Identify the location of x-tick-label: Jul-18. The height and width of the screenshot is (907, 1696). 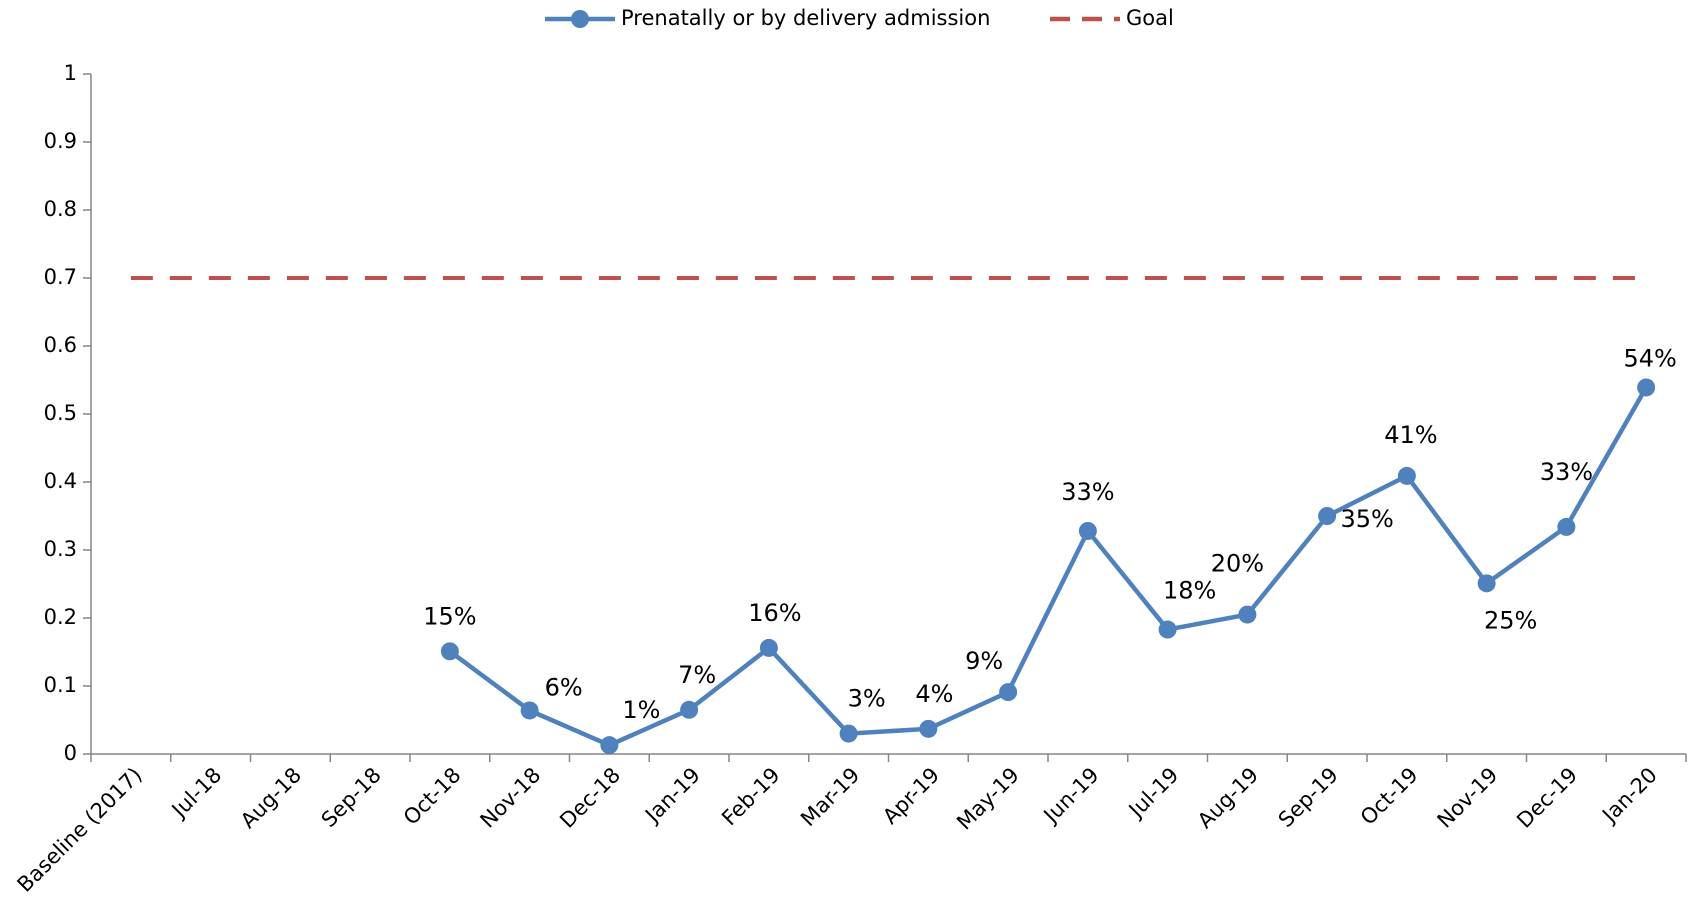
(196, 793).